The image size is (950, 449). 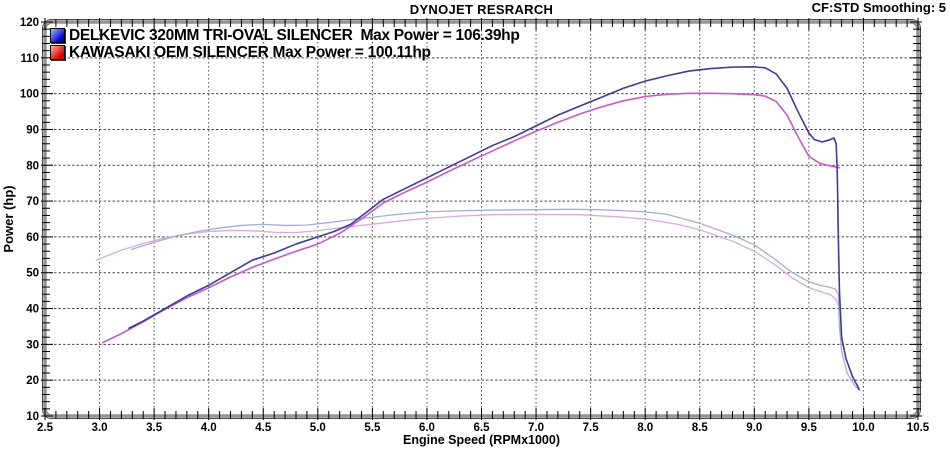 I want to click on x-tick-label: 8.0, so click(x=645, y=428).